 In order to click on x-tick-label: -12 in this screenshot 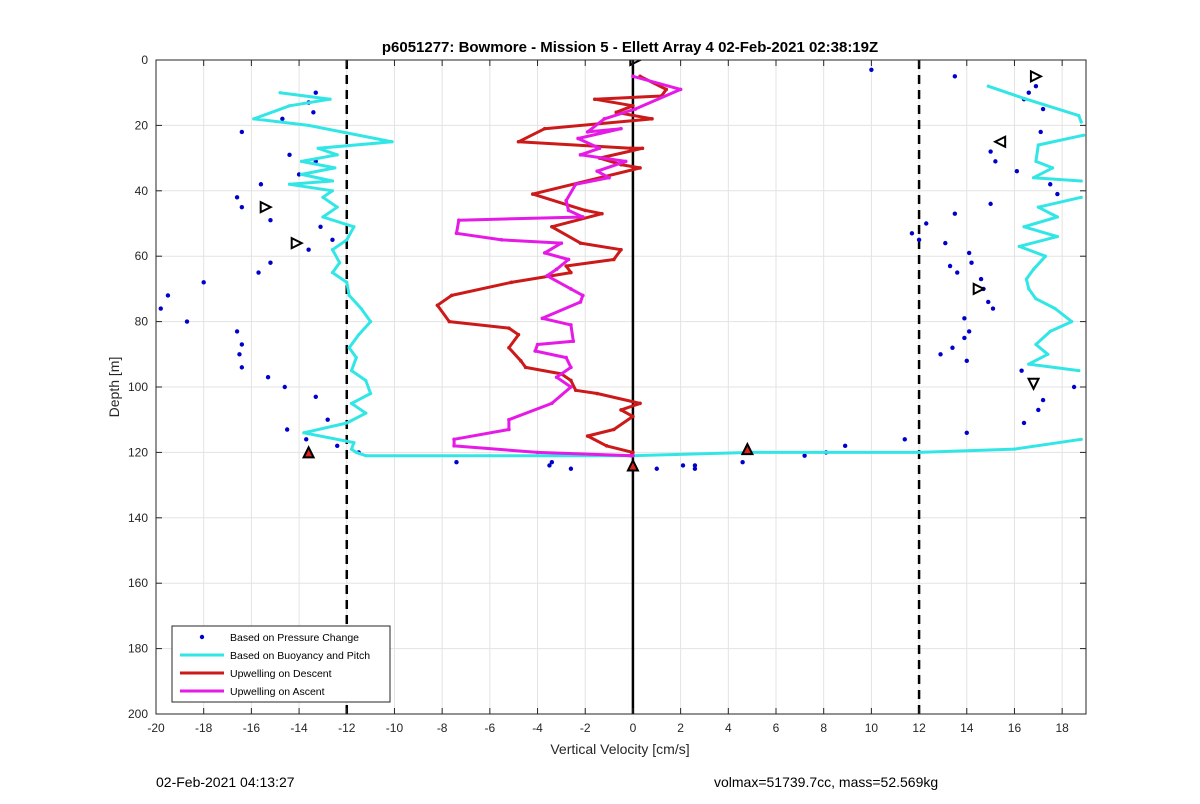, I will do `click(347, 728)`.